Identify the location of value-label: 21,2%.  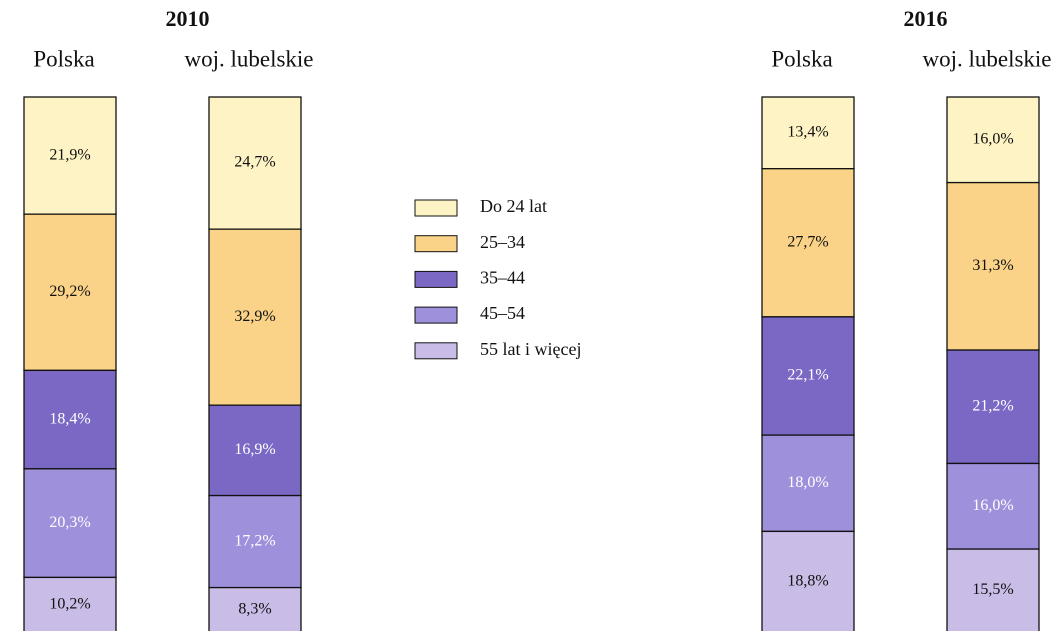
(992, 405).